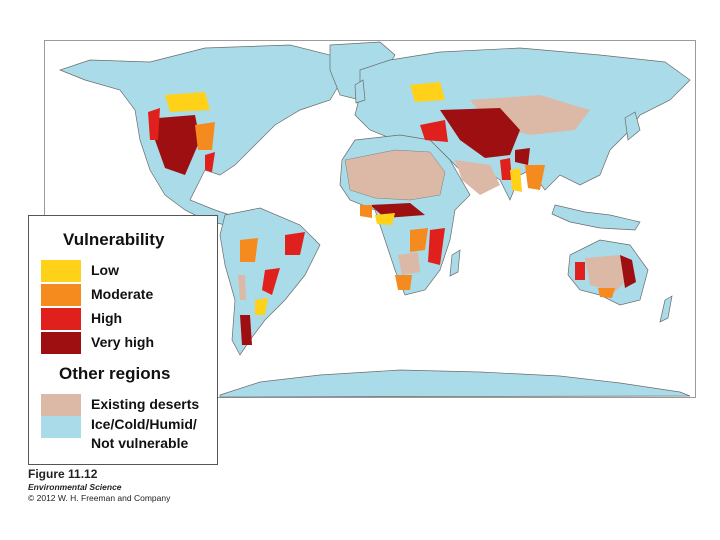 This screenshot has height=540, width=720. Describe the element at coordinates (114, 239) in the screenshot. I see `legend-vulnerability-title: Vulnerability` at that location.